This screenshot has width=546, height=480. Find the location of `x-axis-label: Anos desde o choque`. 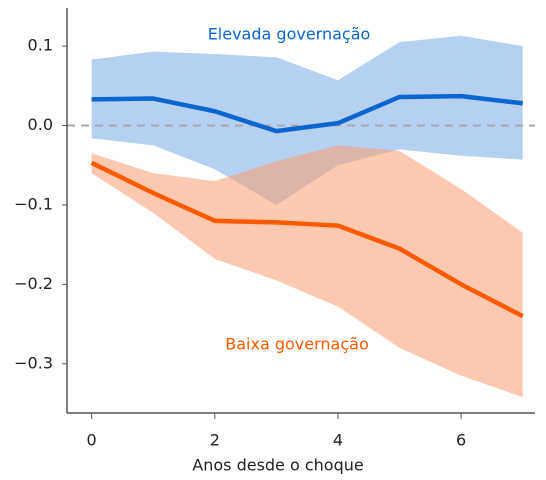

x-axis-label: Anos desde o choque is located at coordinates (277, 465).